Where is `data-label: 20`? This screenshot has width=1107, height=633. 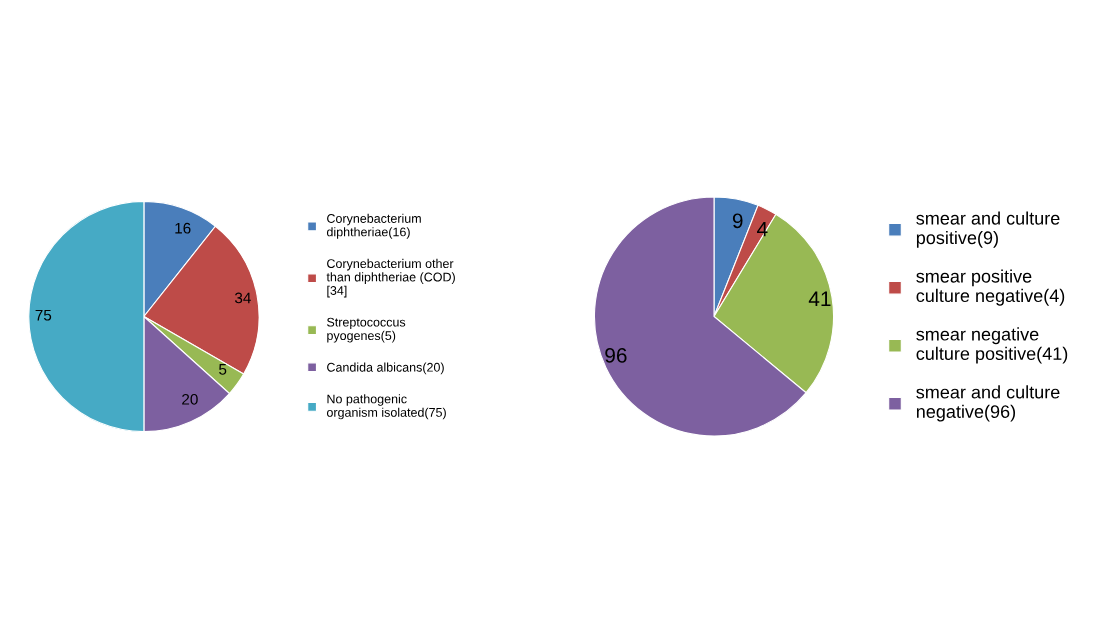 data-label: 20 is located at coordinates (190, 399).